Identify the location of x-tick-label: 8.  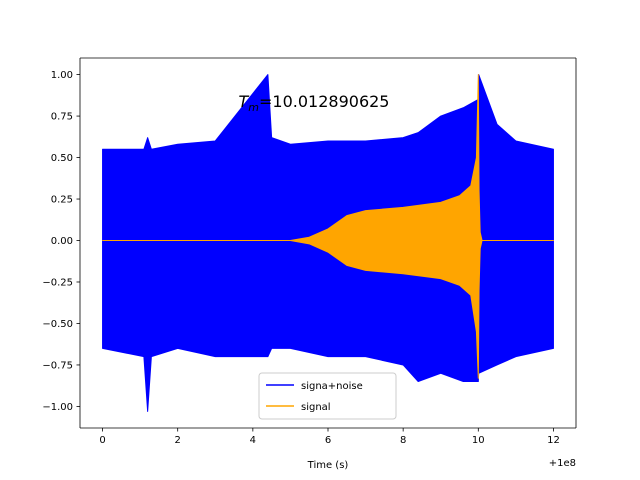
(403, 440).